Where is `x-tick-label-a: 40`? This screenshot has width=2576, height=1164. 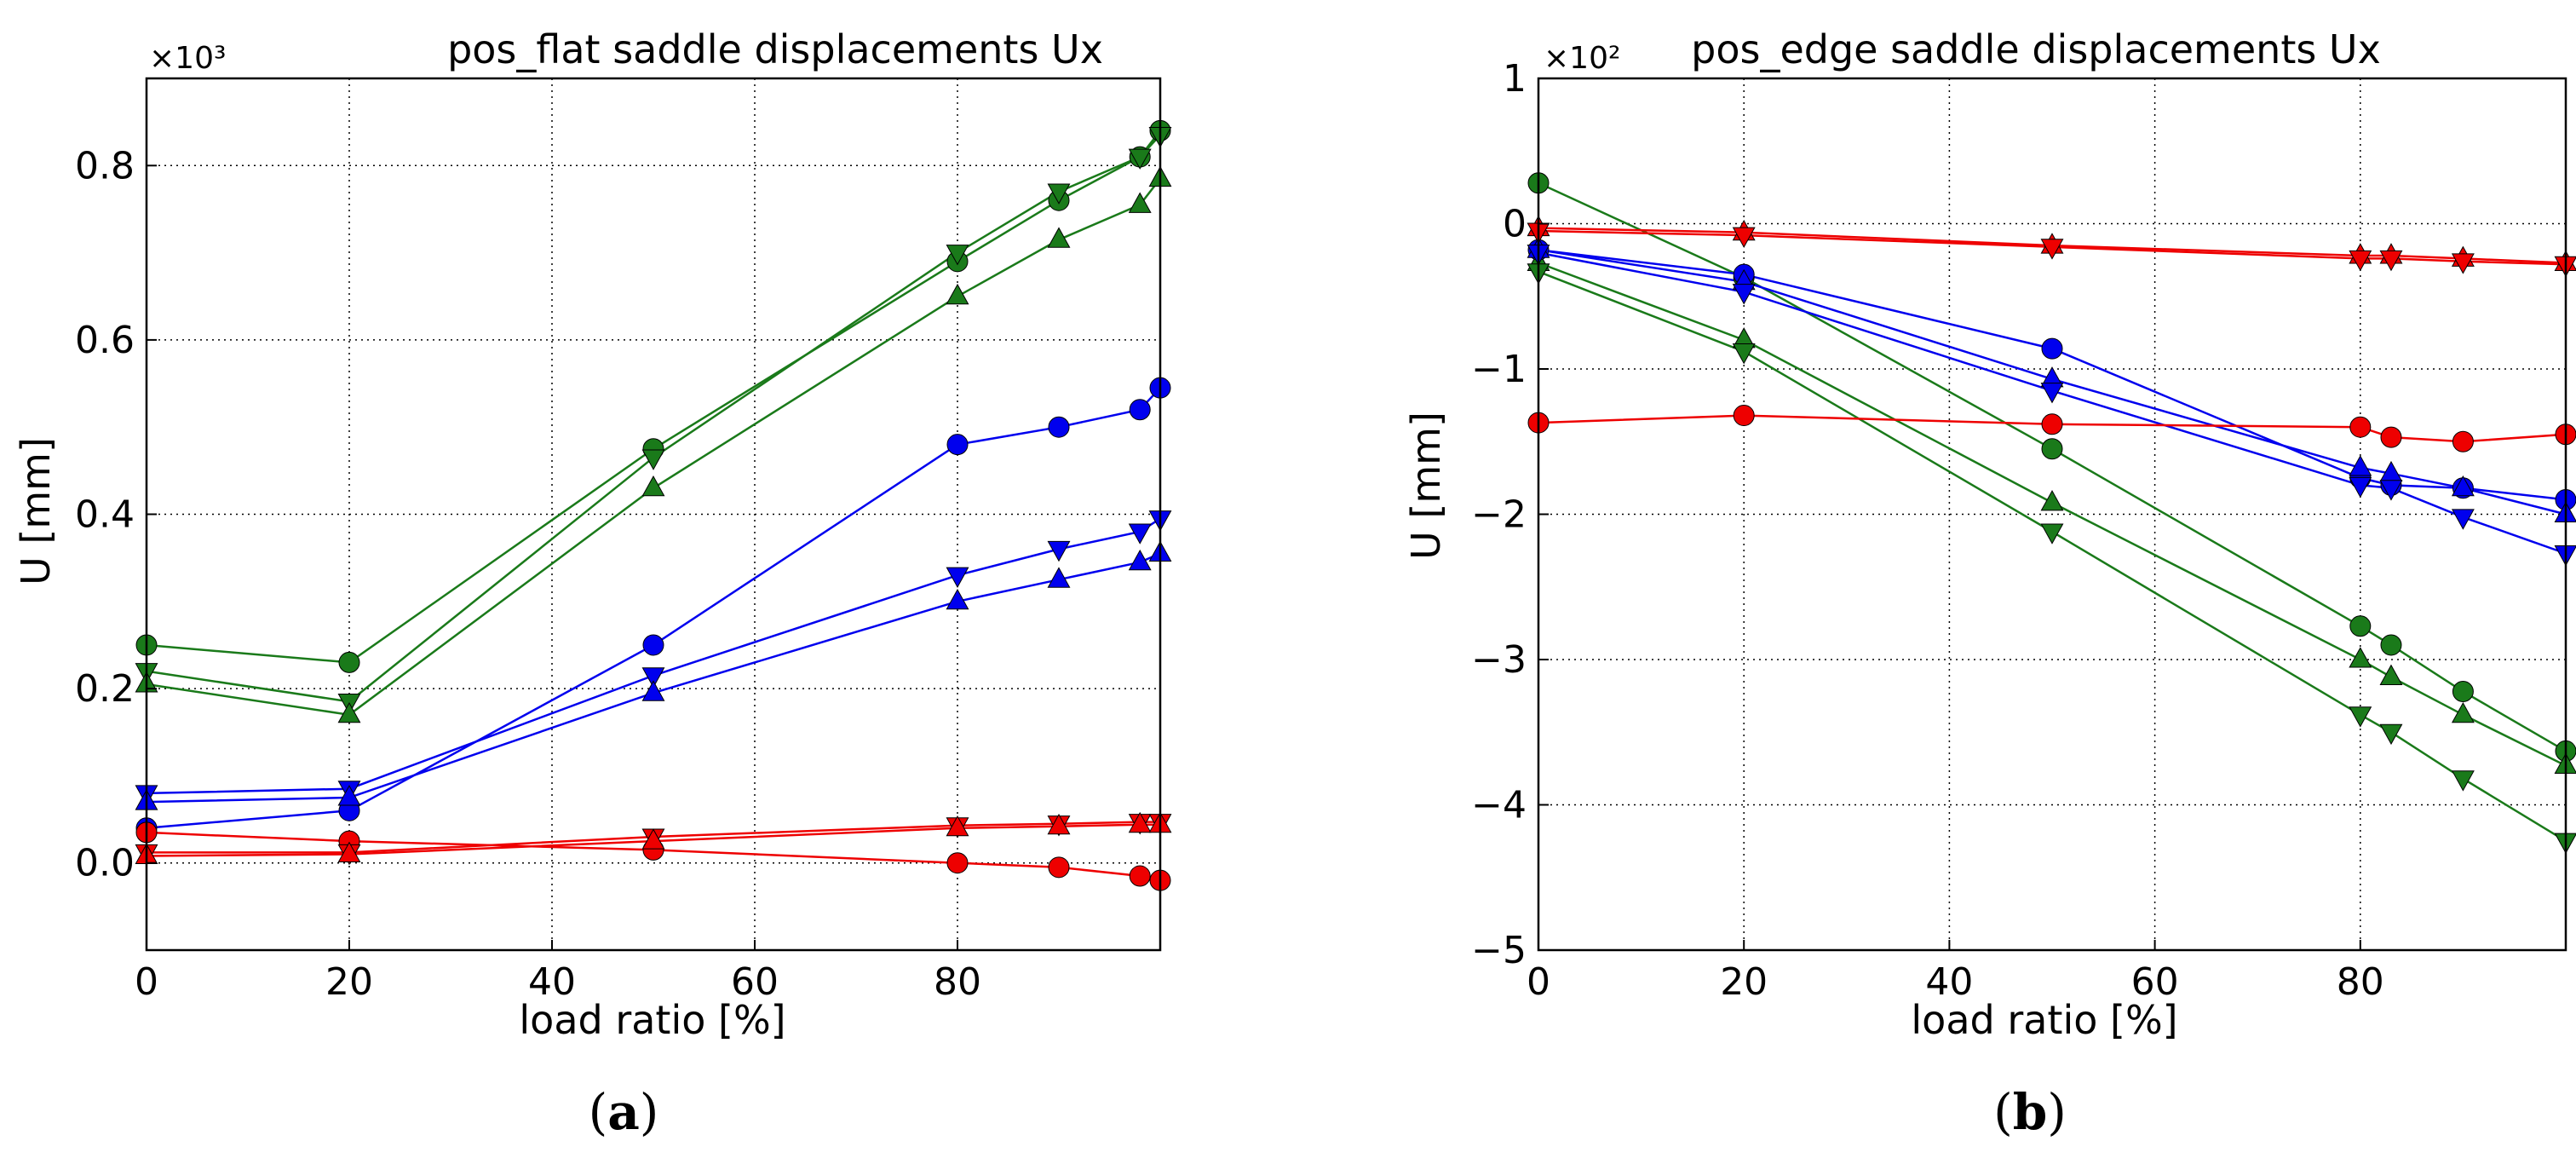
x-tick-label-a: 40 is located at coordinates (552, 982).